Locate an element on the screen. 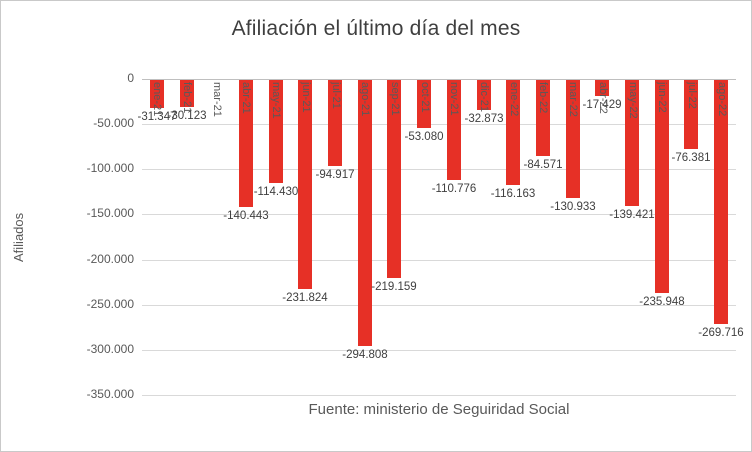 The height and width of the screenshot is (452, 752). x-tick-label-ago-21: ago-21 is located at coordinates (365, 99).